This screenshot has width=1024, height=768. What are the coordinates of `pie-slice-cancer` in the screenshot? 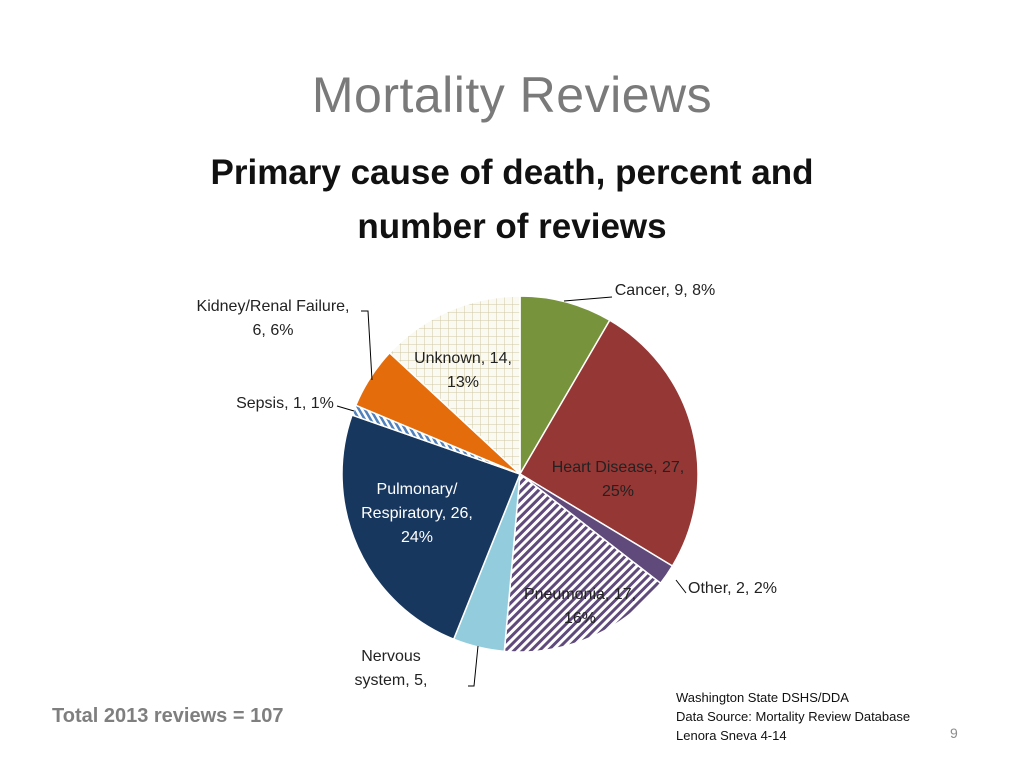 It's located at (565, 386).